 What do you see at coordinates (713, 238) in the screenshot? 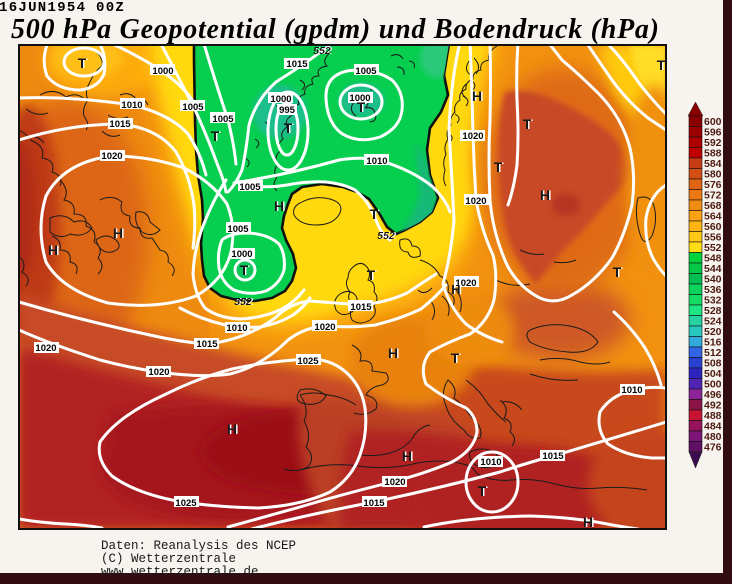
I see `svg-text: 556` at bounding box center [713, 238].